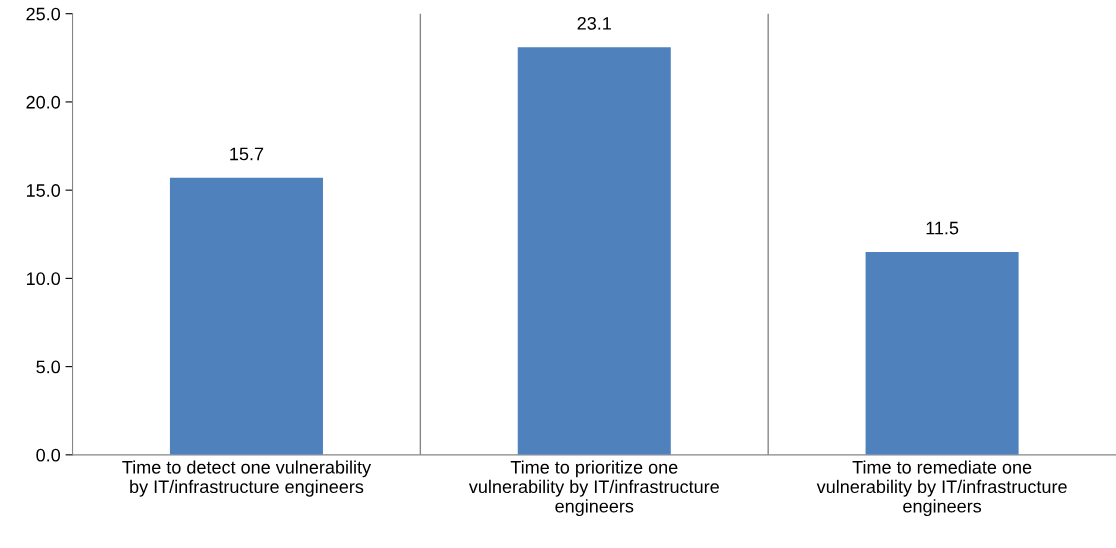  Describe the element at coordinates (247, 154) in the screenshot. I see `data-label: 15.7` at that location.